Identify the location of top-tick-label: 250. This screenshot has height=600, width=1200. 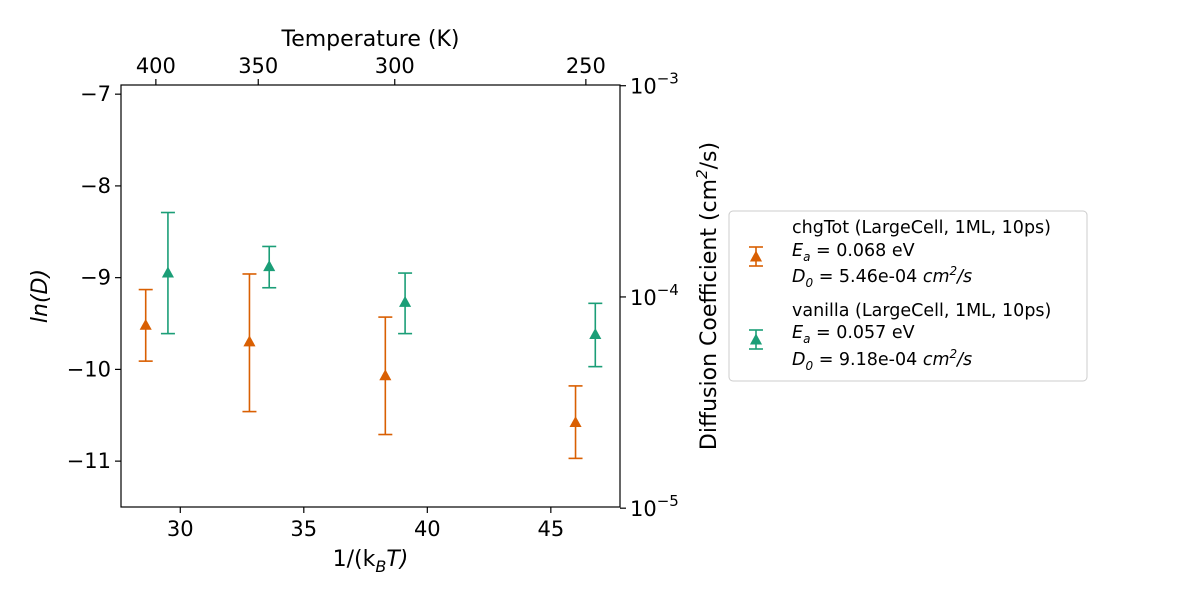
(586, 66).